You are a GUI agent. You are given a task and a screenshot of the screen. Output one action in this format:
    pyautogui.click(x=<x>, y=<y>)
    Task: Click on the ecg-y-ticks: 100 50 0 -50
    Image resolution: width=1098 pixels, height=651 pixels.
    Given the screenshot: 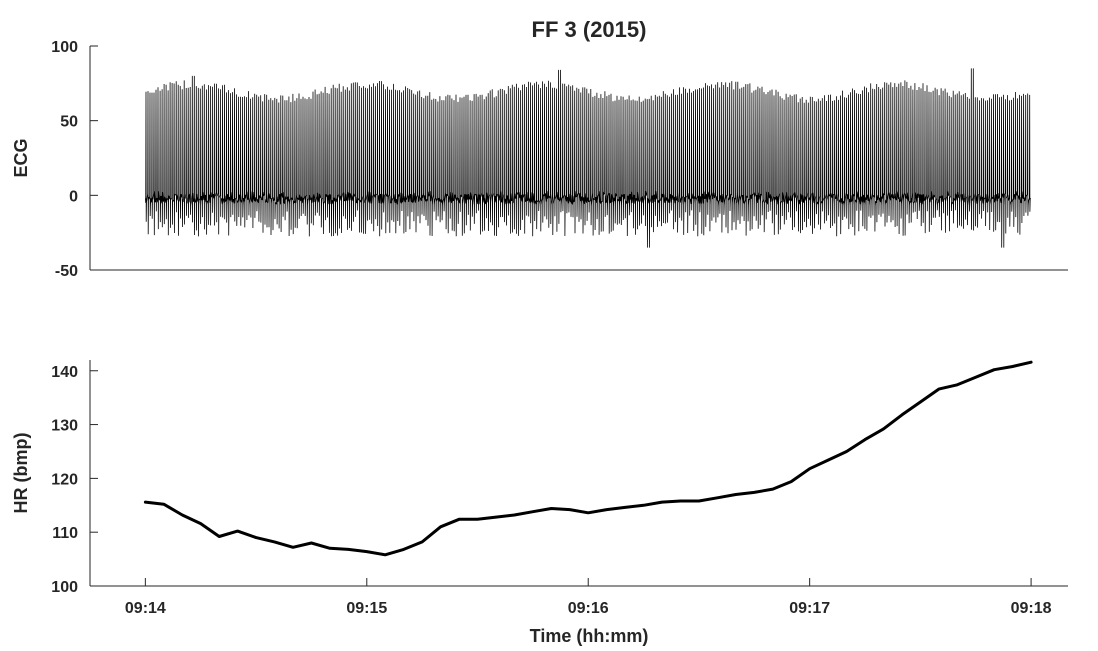 What is the action you would take?
    pyautogui.click(x=74, y=159)
    